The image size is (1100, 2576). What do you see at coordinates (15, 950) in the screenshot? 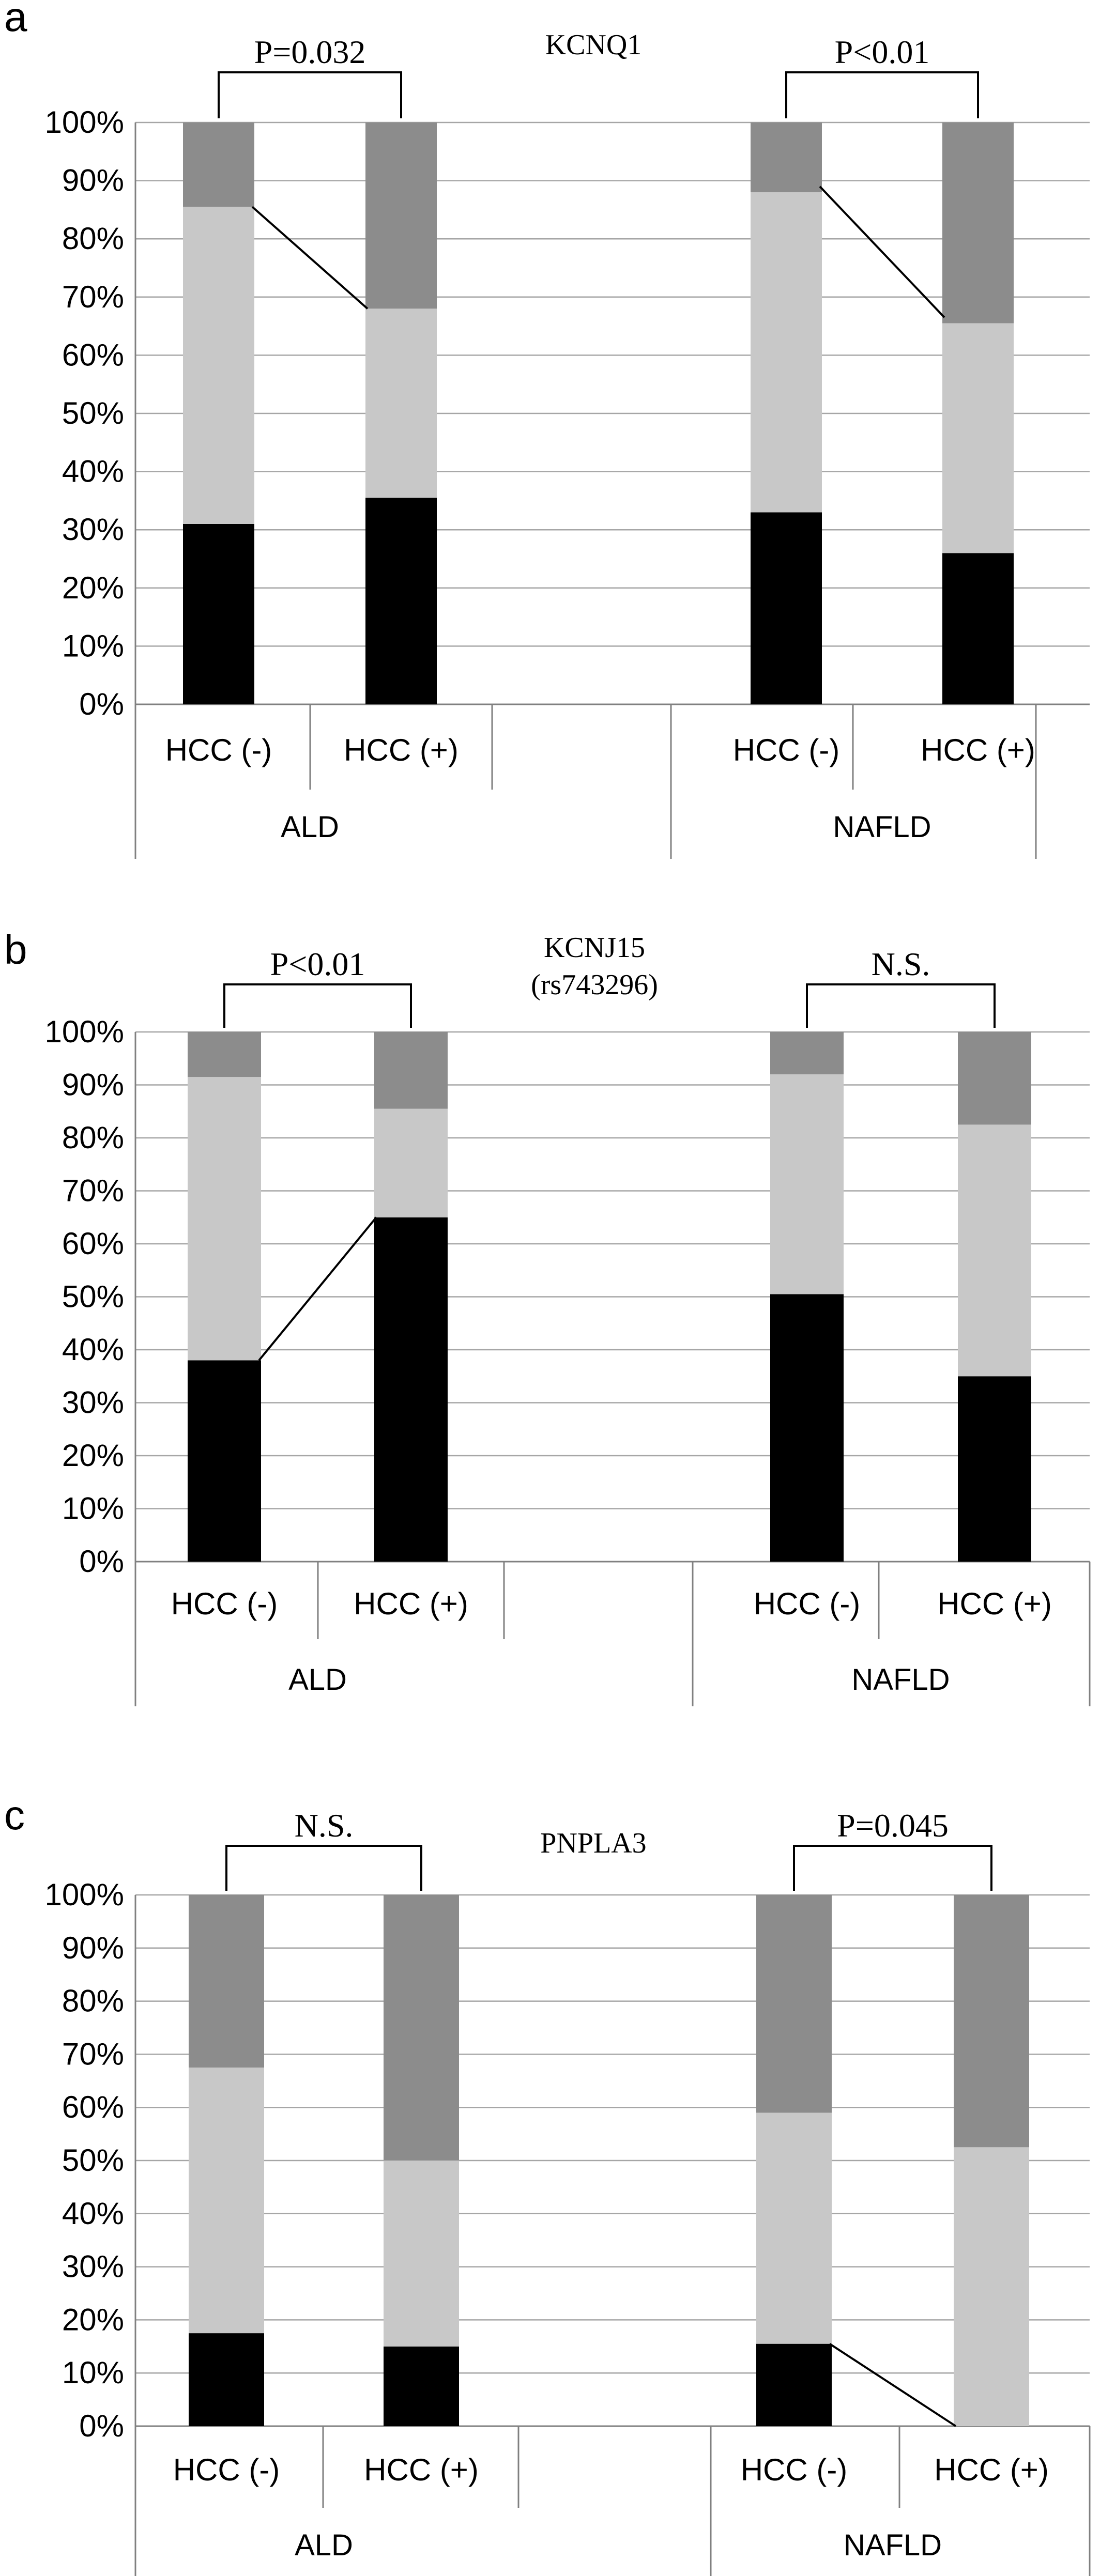
I see `panel-letter: b` at bounding box center [15, 950].